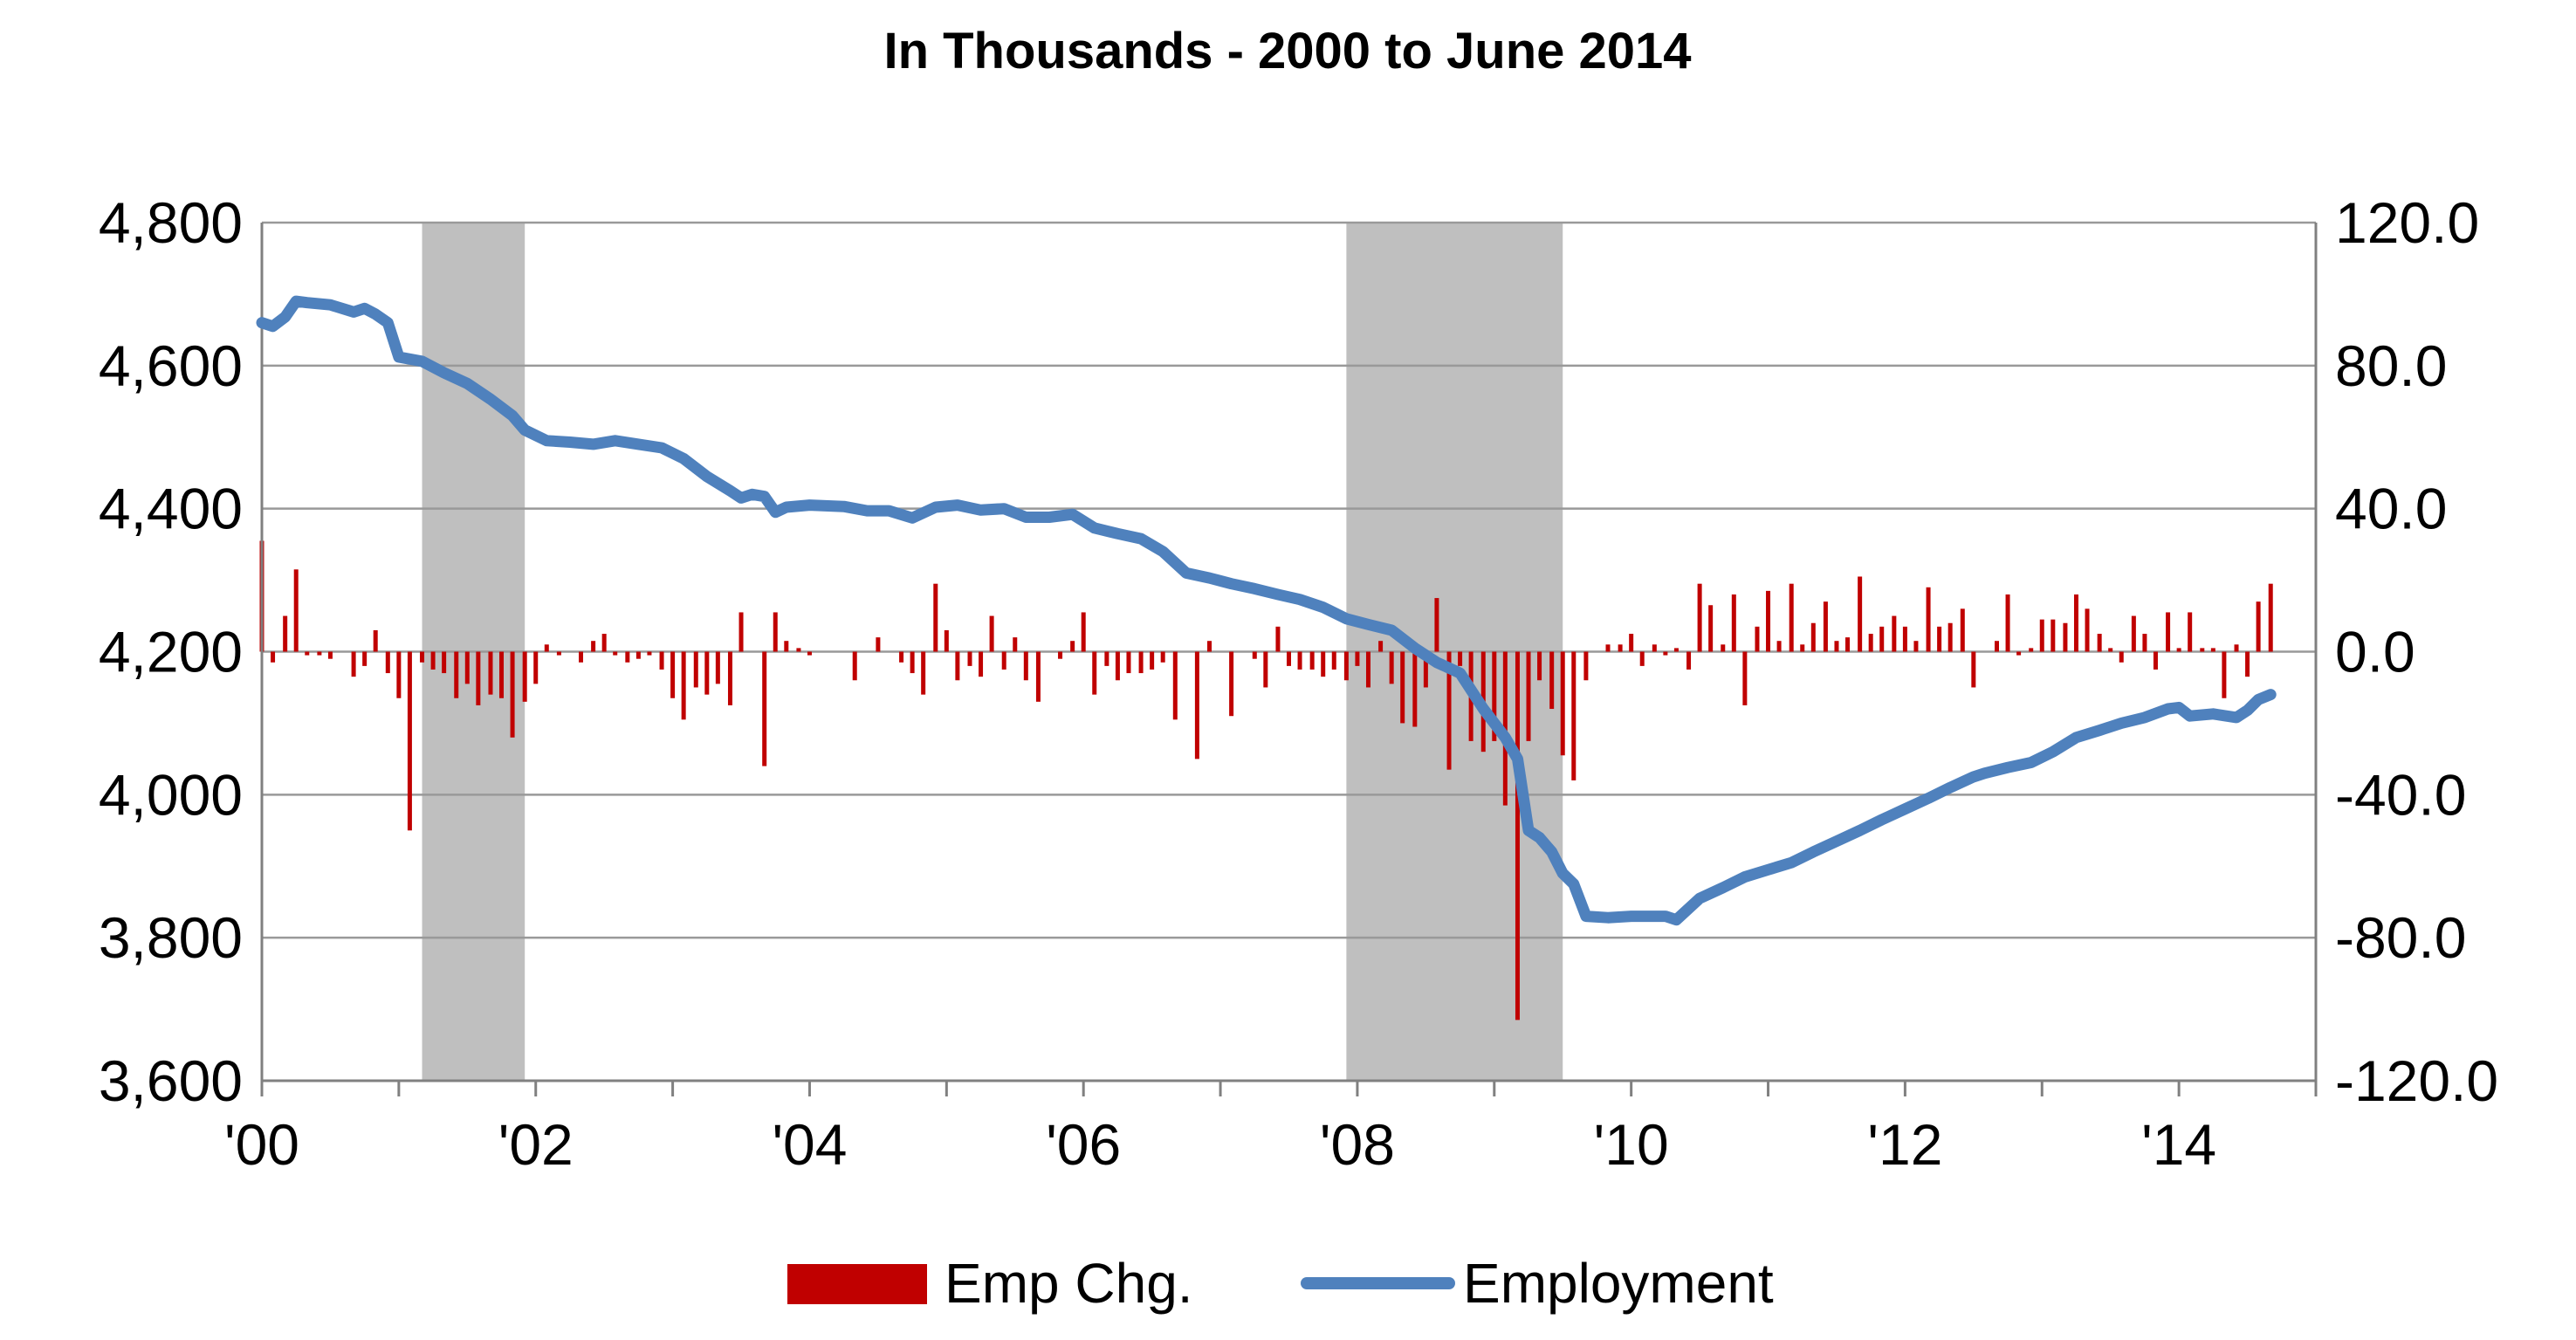 This screenshot has height=1340, width=2576. I want to click on left-tick-label: 4,000, so click(171, 794).